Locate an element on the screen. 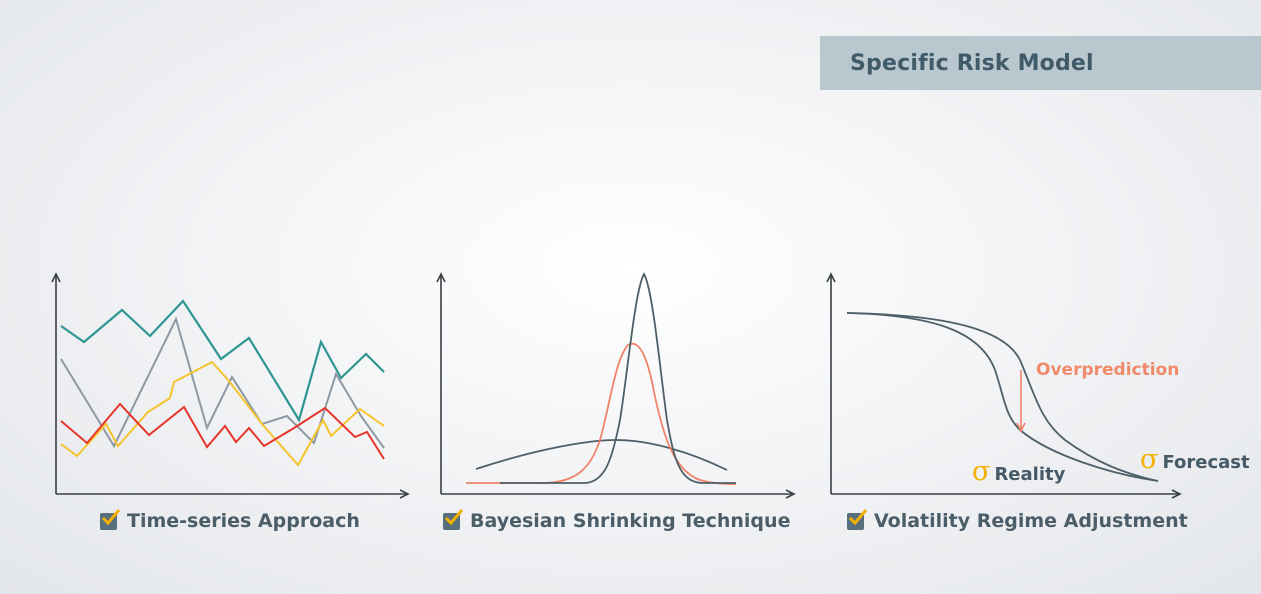  narrow-peak-curve is located at coordinates (618, 378).